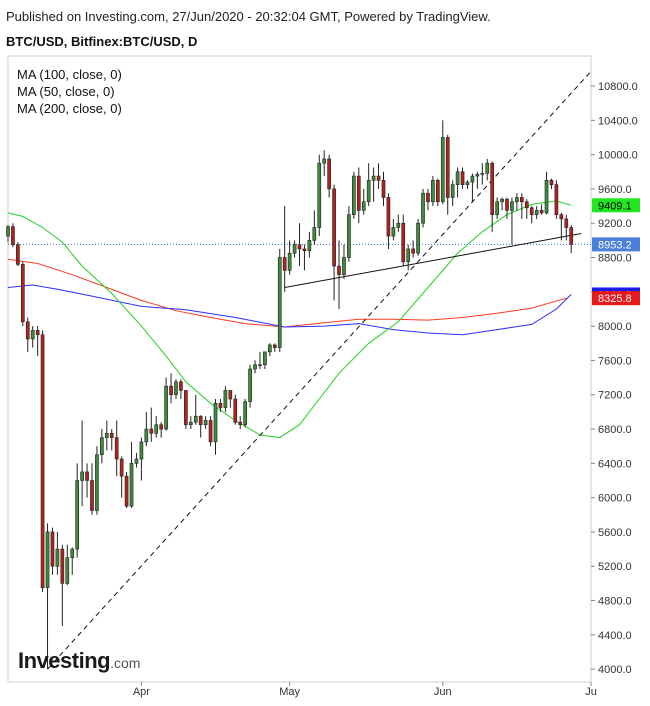  I want to click on price-badge-label: 8325.8, so click(615, 299).